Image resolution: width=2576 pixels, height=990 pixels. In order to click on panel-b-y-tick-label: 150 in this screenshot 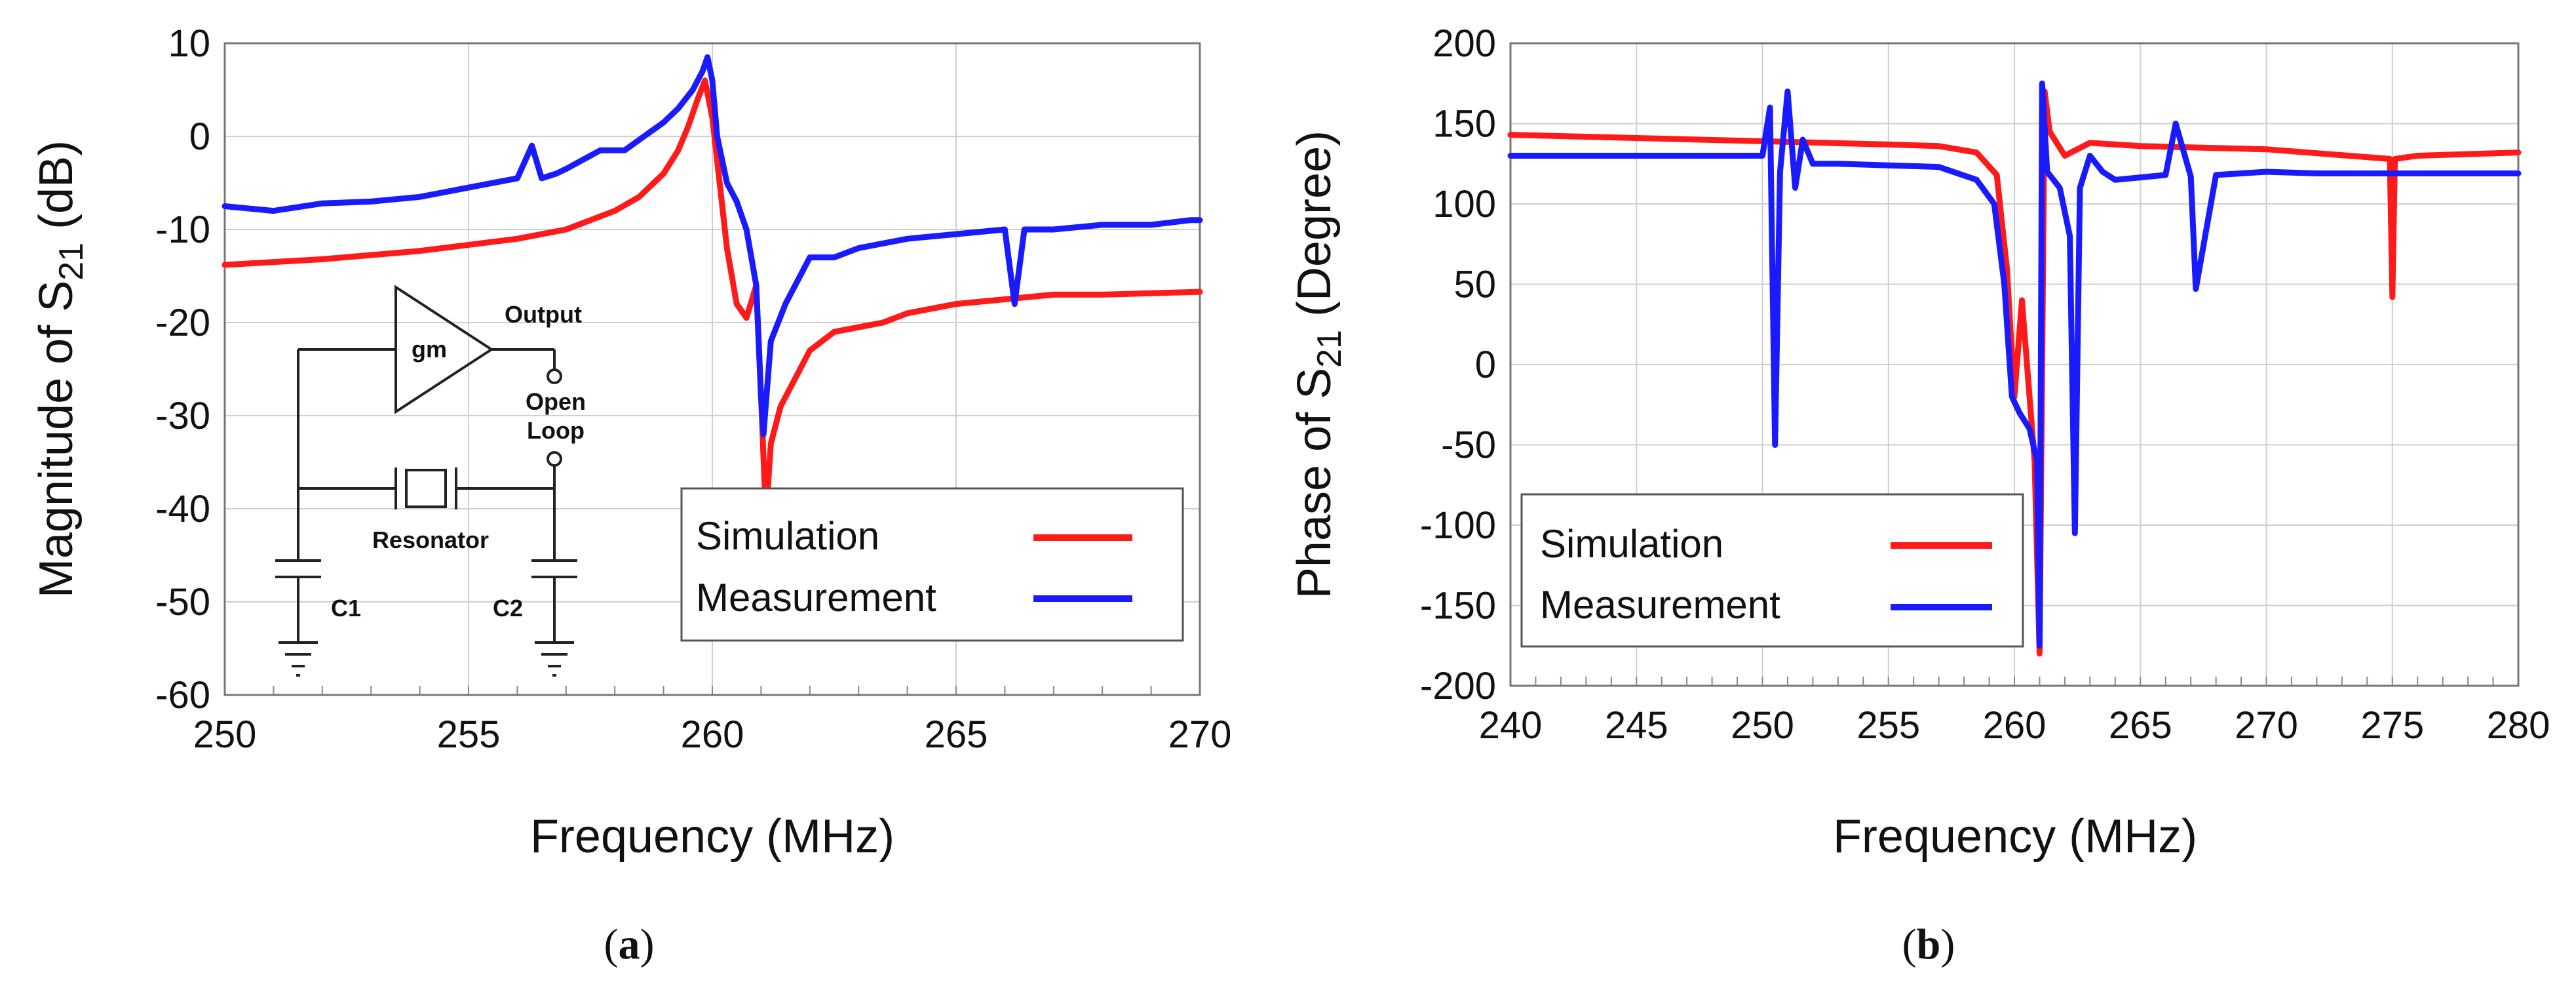, I will do `click(1464, 125)`.